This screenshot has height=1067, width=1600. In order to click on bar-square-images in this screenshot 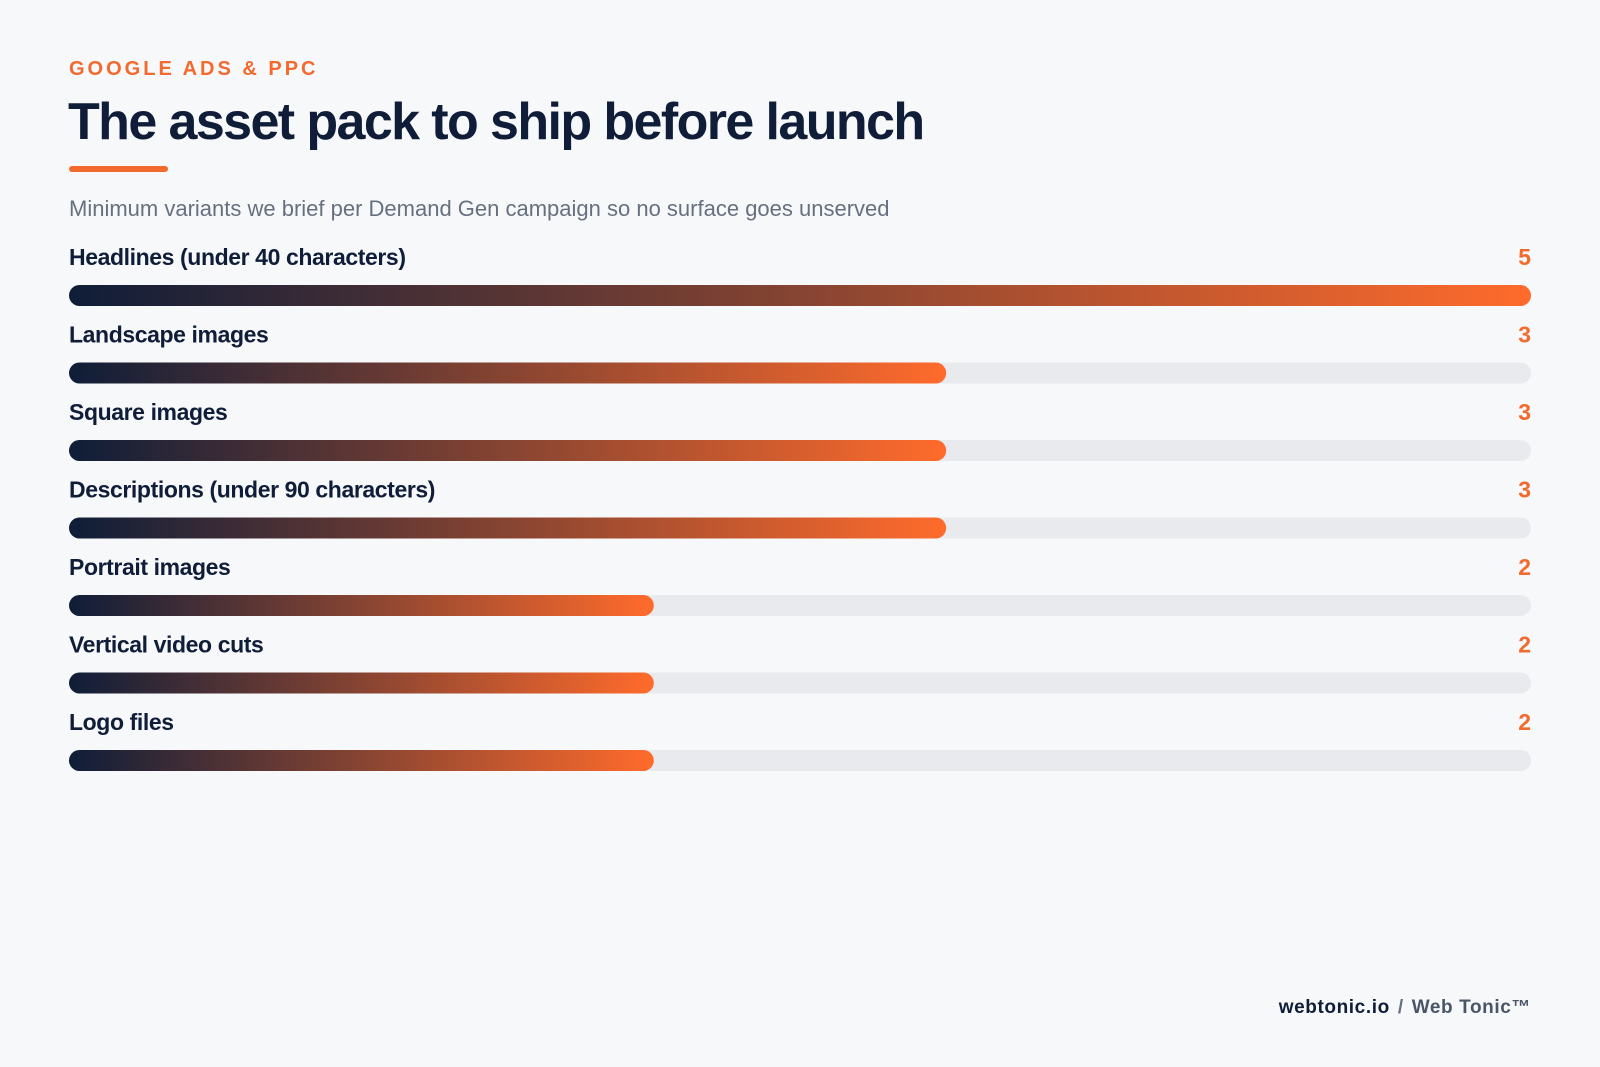, I will do `click(508, 450)`.